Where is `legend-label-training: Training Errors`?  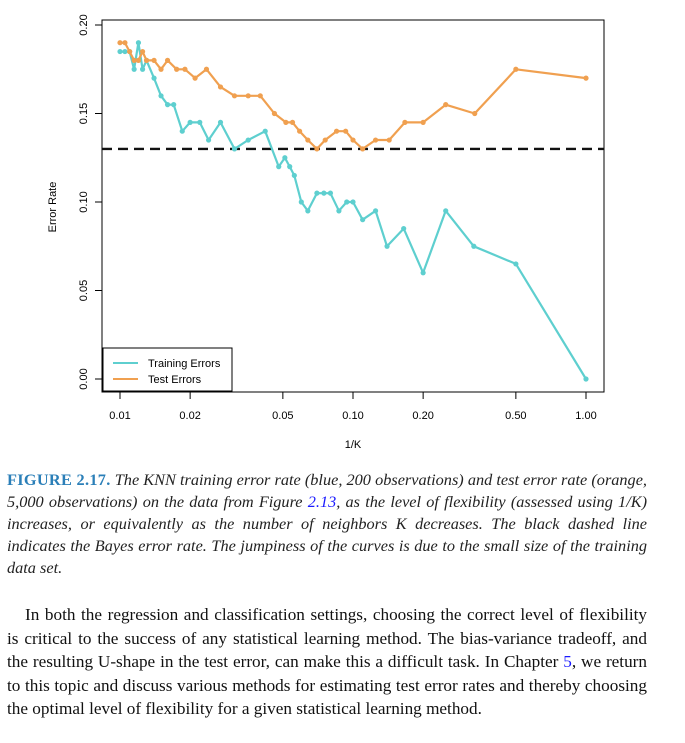
legend-label-training: Training Errors is located at coordinates (184, 364).